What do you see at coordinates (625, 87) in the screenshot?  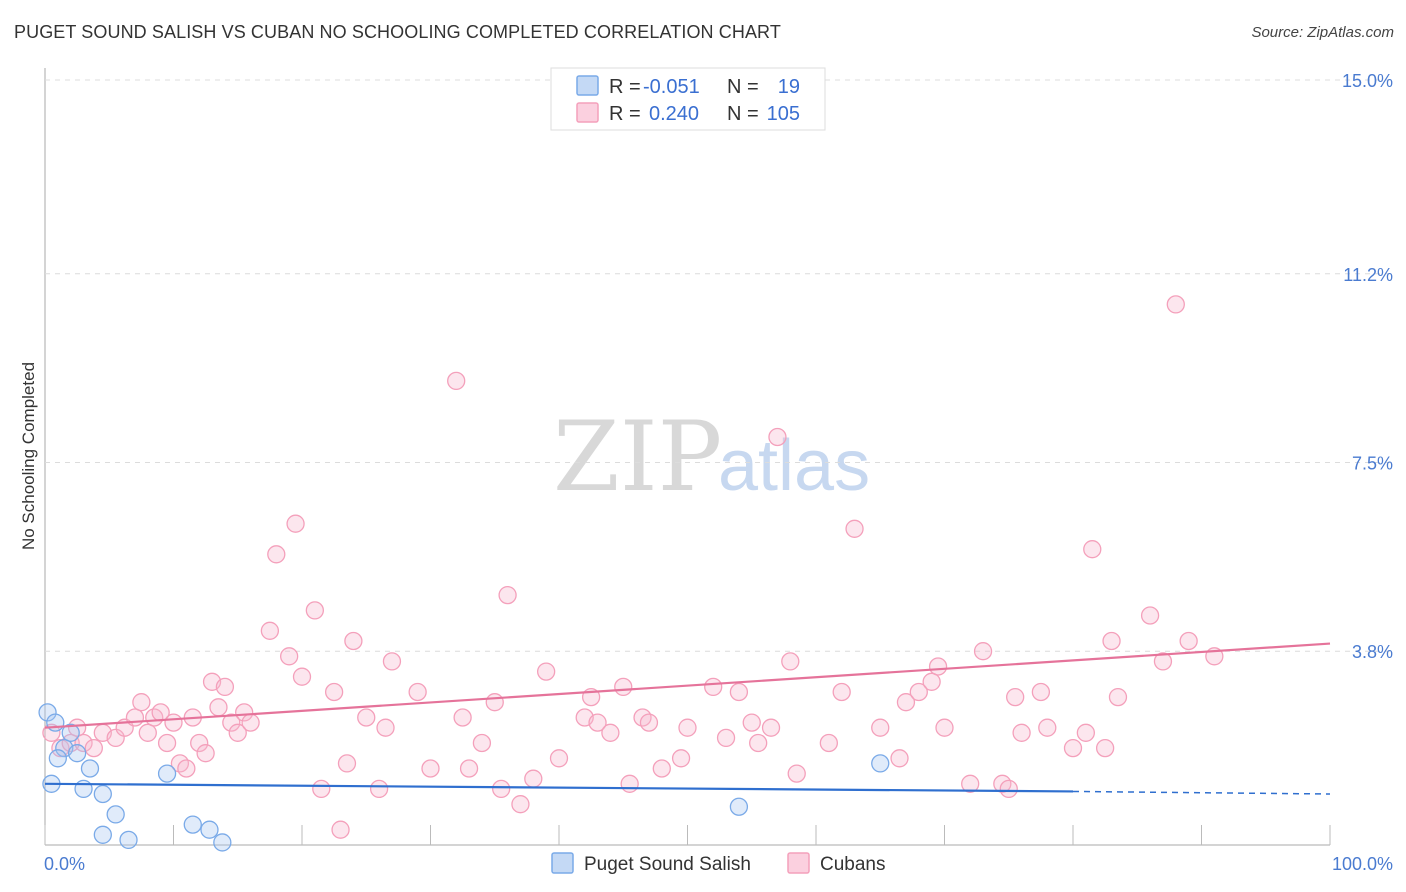 I see `legend-r-label-1: R =` at bounding box center [625, 87].